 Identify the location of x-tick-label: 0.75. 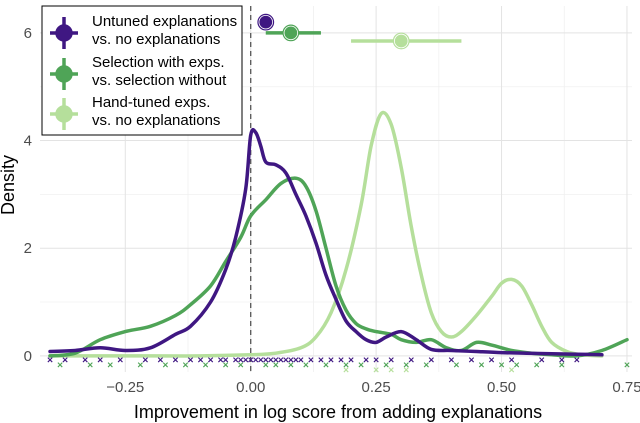
(626, 387).